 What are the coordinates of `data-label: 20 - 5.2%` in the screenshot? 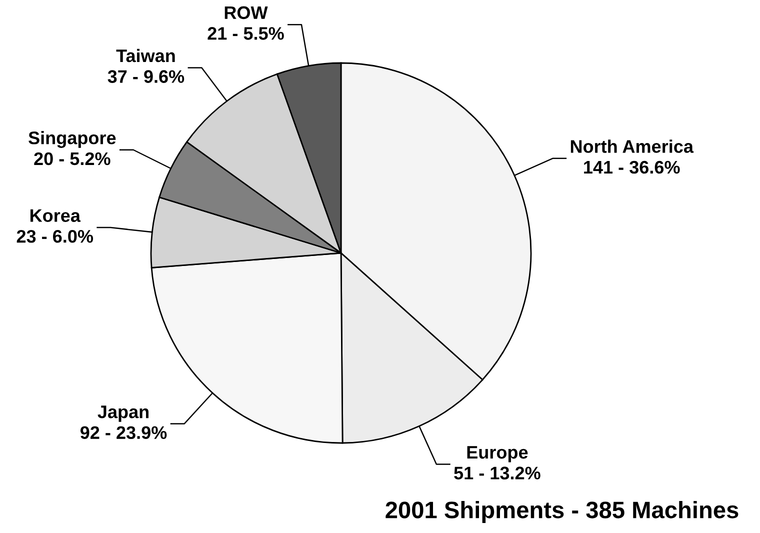 It's located at (72, 159).